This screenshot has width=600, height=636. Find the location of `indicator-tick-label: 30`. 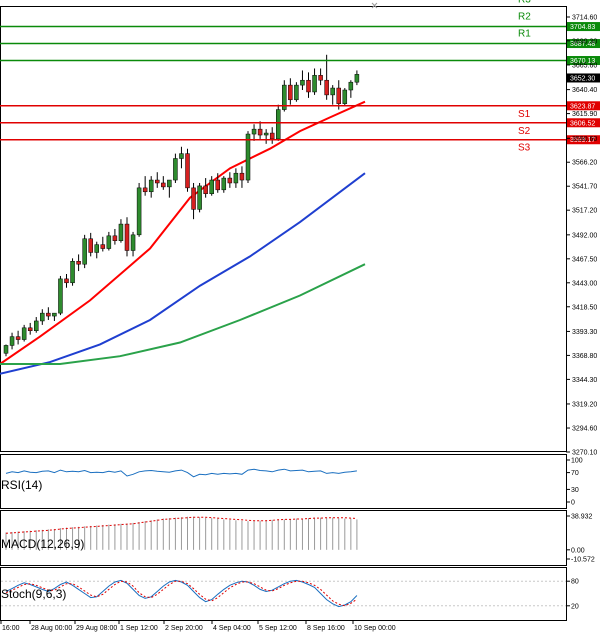

indicator-tick-label: 30 is located at coordinates (575, 490).